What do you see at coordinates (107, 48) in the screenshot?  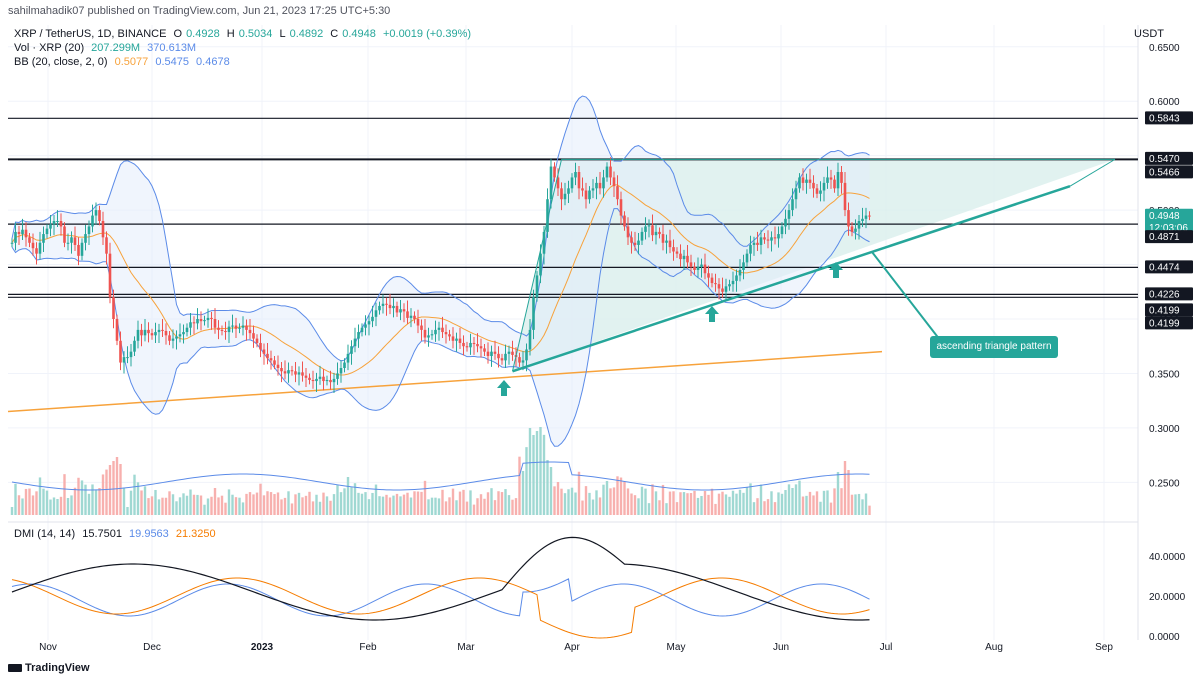 I see `volume-legend: Vol · XRP (20) 207.299M 370.613M` at bounding box center [107, 48].